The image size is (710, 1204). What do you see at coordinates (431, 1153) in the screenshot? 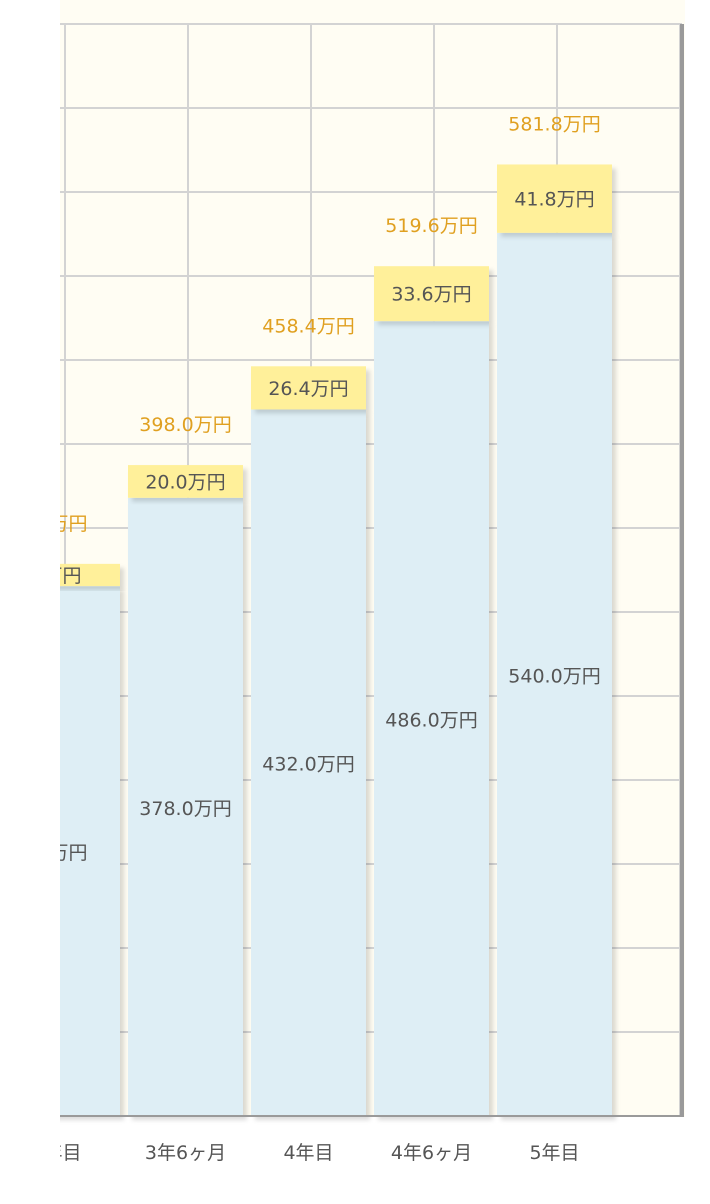
I see `x-tick-label: 4年6ヶ月` at bounding box center [431, 1153].